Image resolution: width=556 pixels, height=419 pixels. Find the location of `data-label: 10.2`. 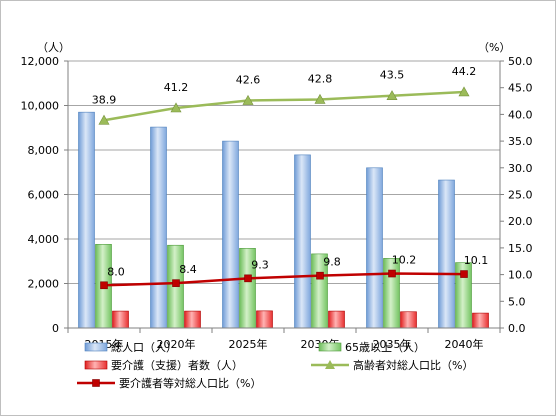

data-label: 10.2 is located at coordinates (404, 260).